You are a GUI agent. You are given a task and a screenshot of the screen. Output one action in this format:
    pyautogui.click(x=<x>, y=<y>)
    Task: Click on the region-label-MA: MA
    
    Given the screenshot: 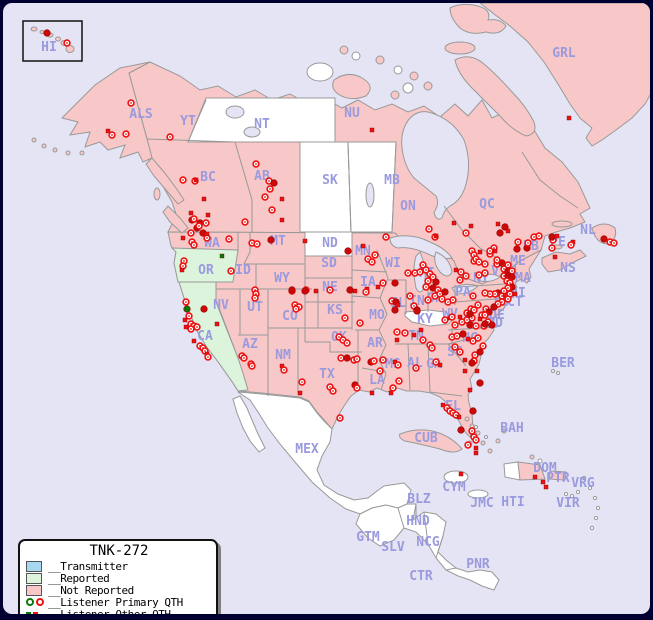 What is the action you would take?
    pyautogui.click(x=523, y=278)
    